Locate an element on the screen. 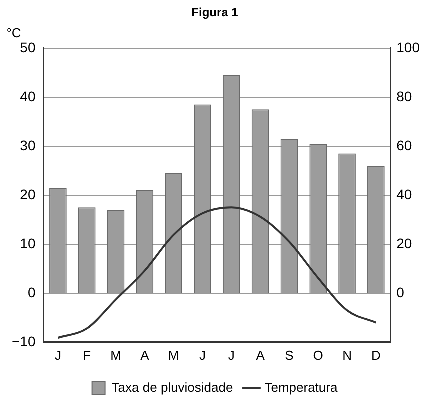  x-tick-label: D is located at coordinates (376, 355).